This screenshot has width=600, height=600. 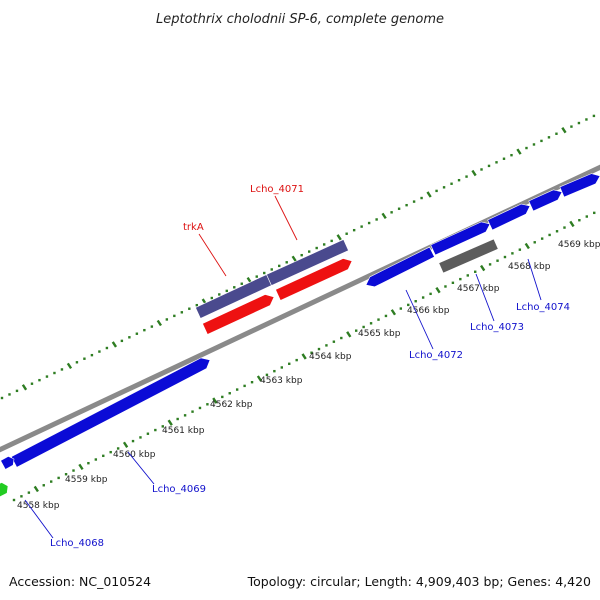 I want to click on gene-label: Lcho_4071, so click(x=277, y=189).